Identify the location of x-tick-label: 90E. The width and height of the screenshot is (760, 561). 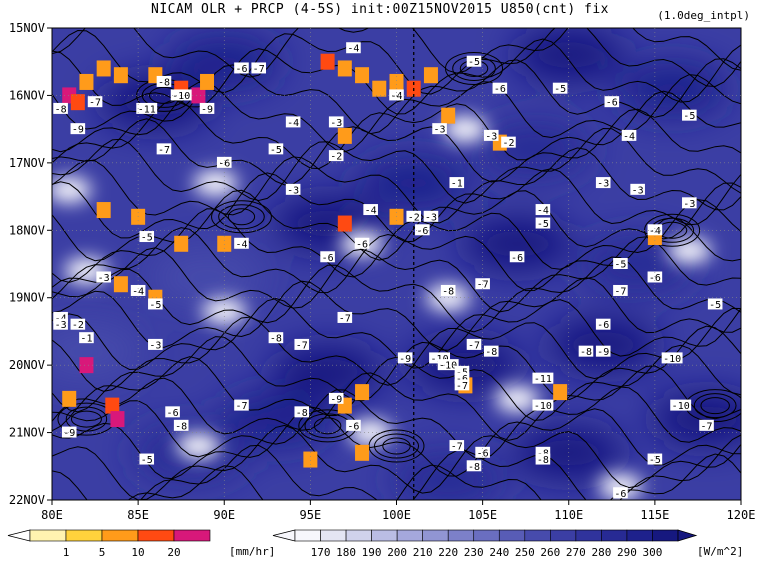
(224, 515).